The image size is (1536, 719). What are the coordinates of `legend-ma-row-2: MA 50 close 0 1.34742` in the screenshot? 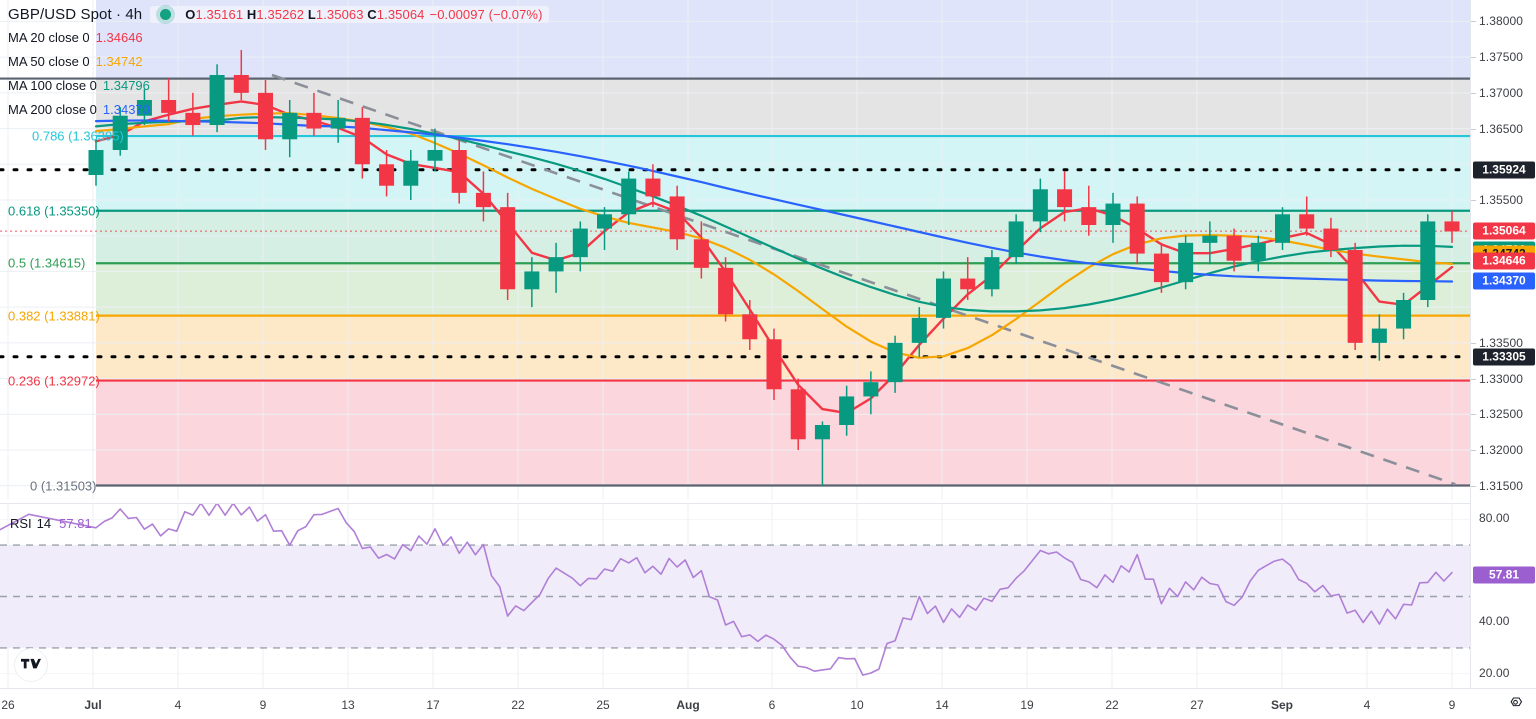 It's located at (278, 61).